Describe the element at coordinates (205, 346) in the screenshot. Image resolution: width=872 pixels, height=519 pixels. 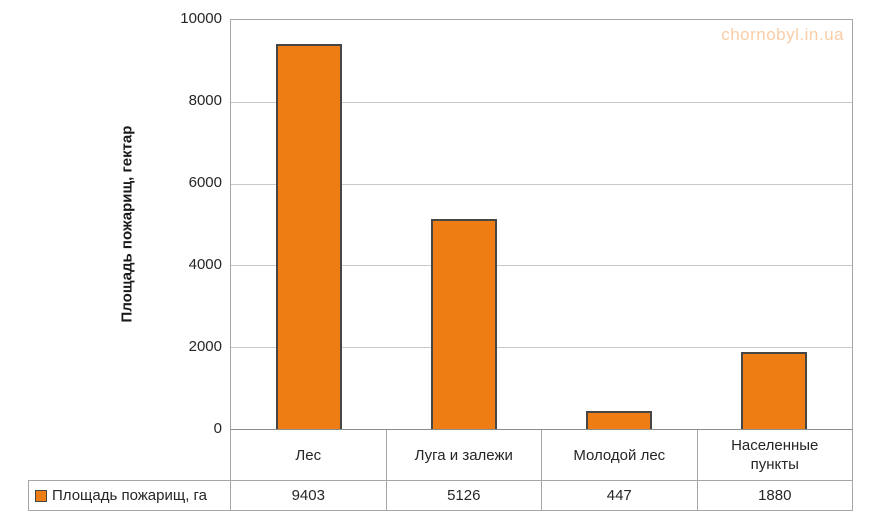
I see `y-tick-label: 2000` at that location.